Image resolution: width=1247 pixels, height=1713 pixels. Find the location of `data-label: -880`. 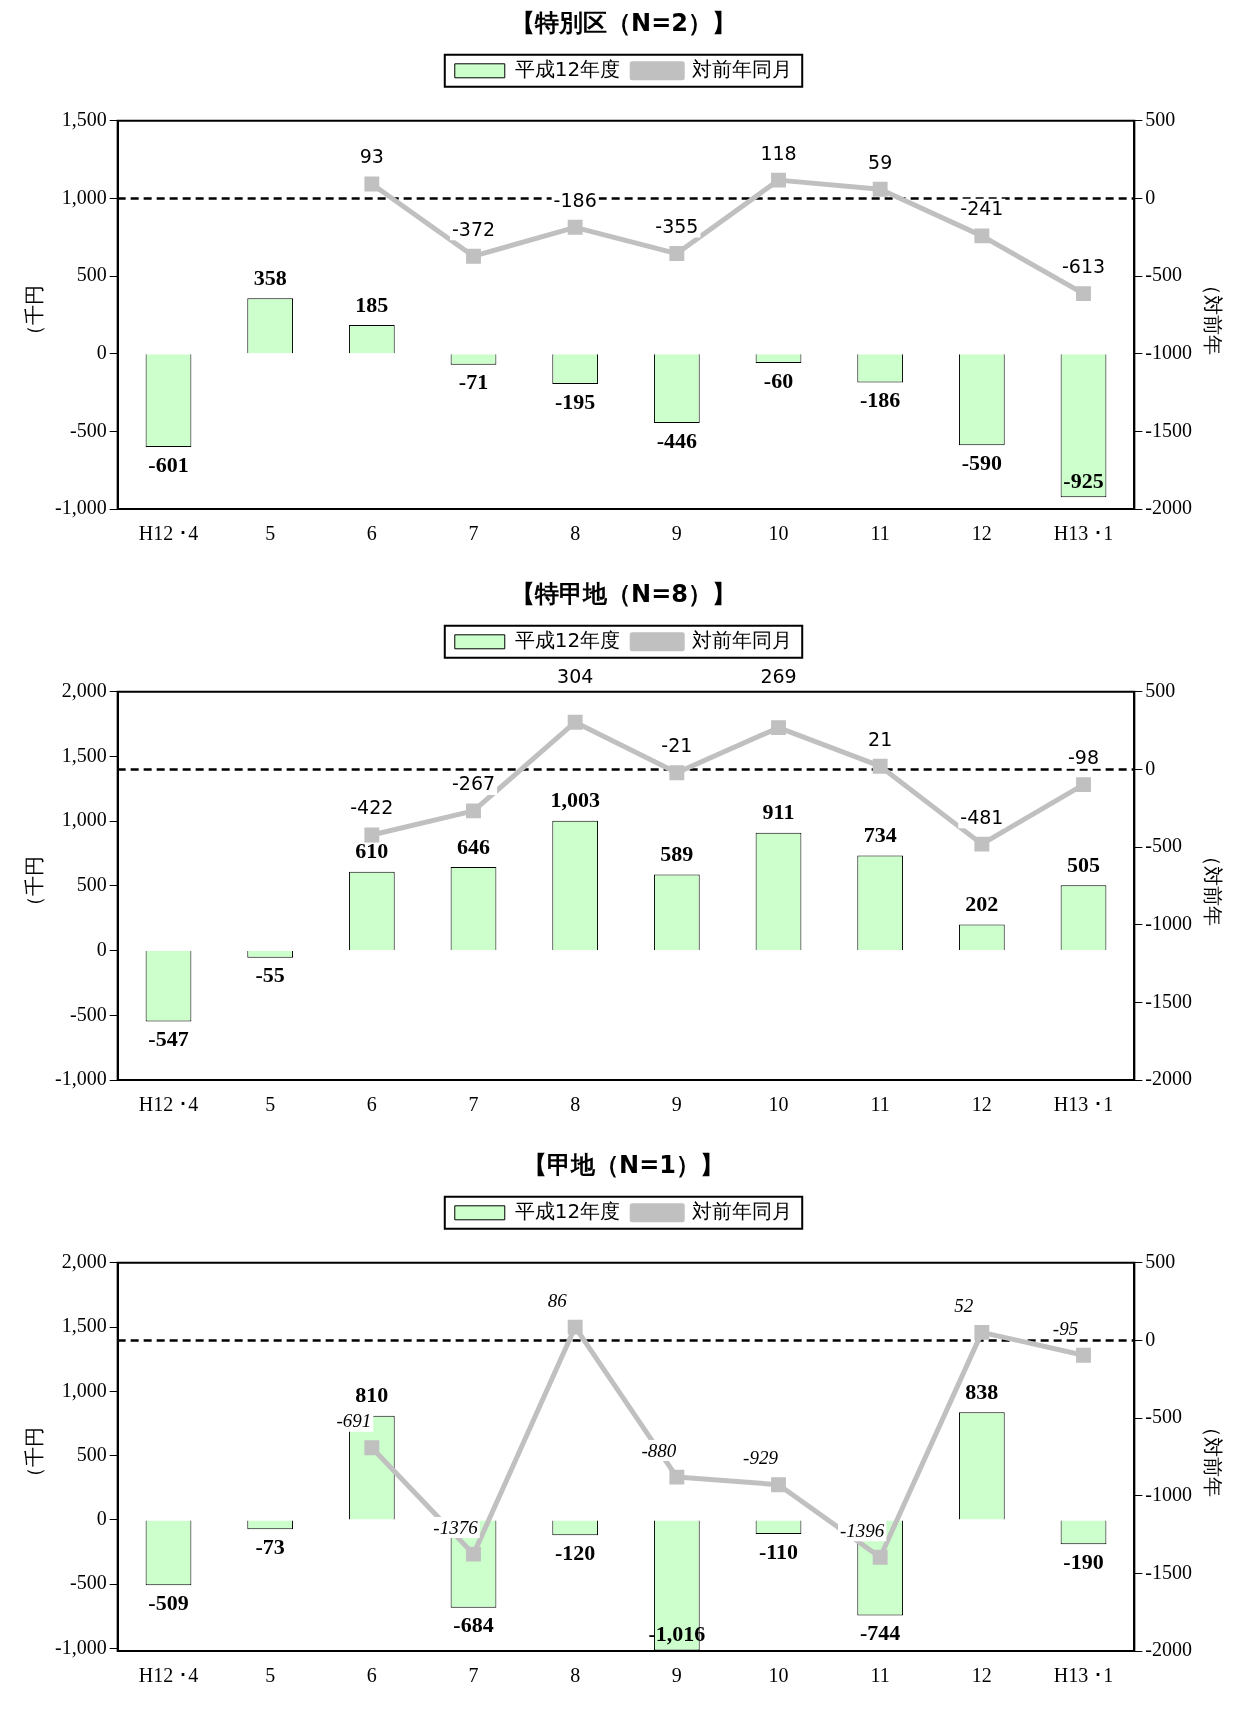

data-label: -880 is located at coordinates (659, 1450).